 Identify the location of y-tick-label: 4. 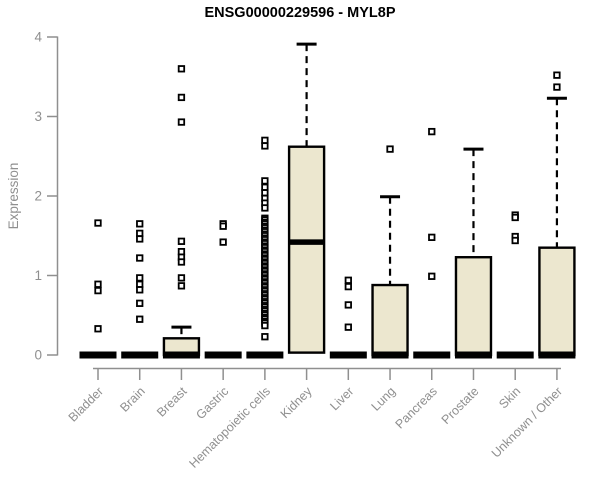
(38, 37).